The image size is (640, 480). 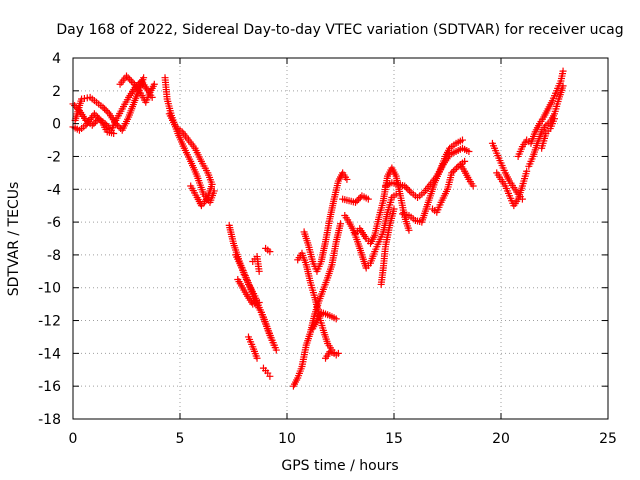 What do you see at coordinates (49, 387) in the screenshot?
I see `y-tick-label: -16` at bounding box center [49, 387].